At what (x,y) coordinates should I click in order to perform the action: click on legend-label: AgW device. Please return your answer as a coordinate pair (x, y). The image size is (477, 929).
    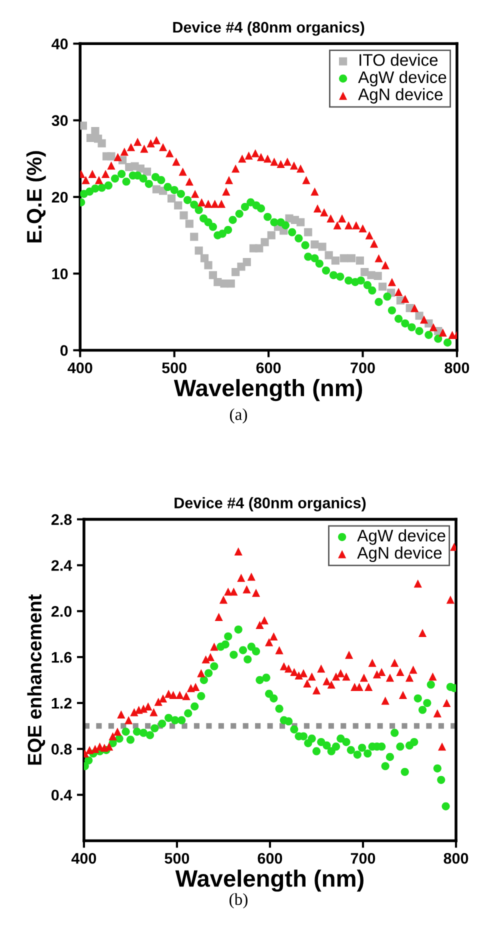
    Looking at the image, I should click on (401, 537).